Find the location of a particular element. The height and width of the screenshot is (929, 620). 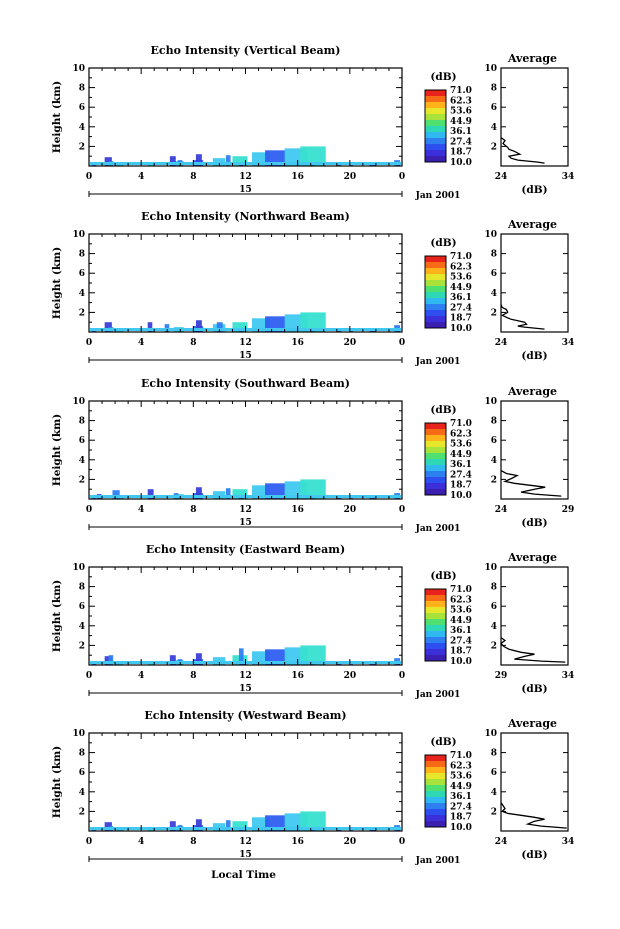

x-tick-label: 12 is located at coordinates (245, 343).